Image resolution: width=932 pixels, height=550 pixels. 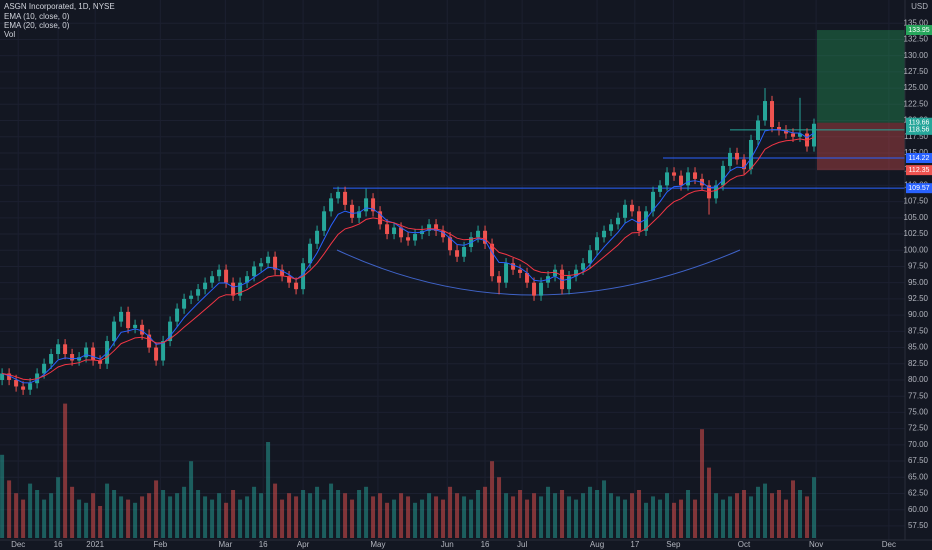 I want to click on y-tick-label: 80.00, so click(x=918, y=379).